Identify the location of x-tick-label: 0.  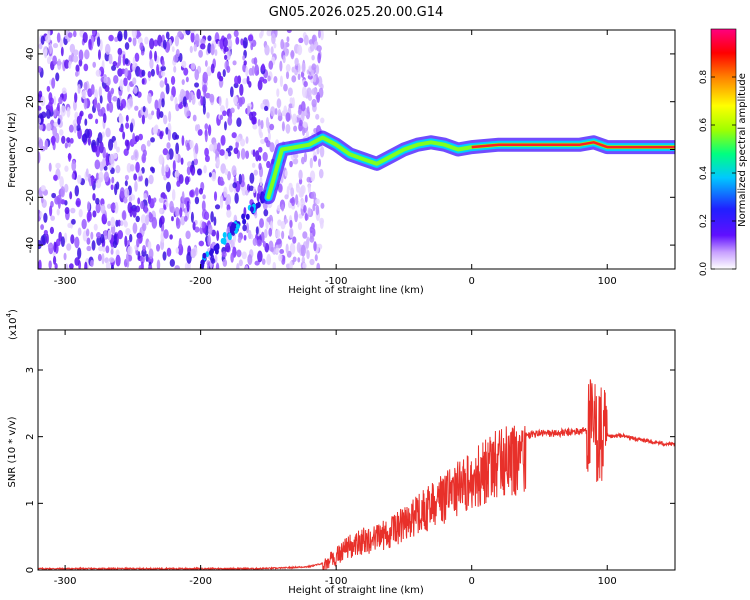
(472, 281).